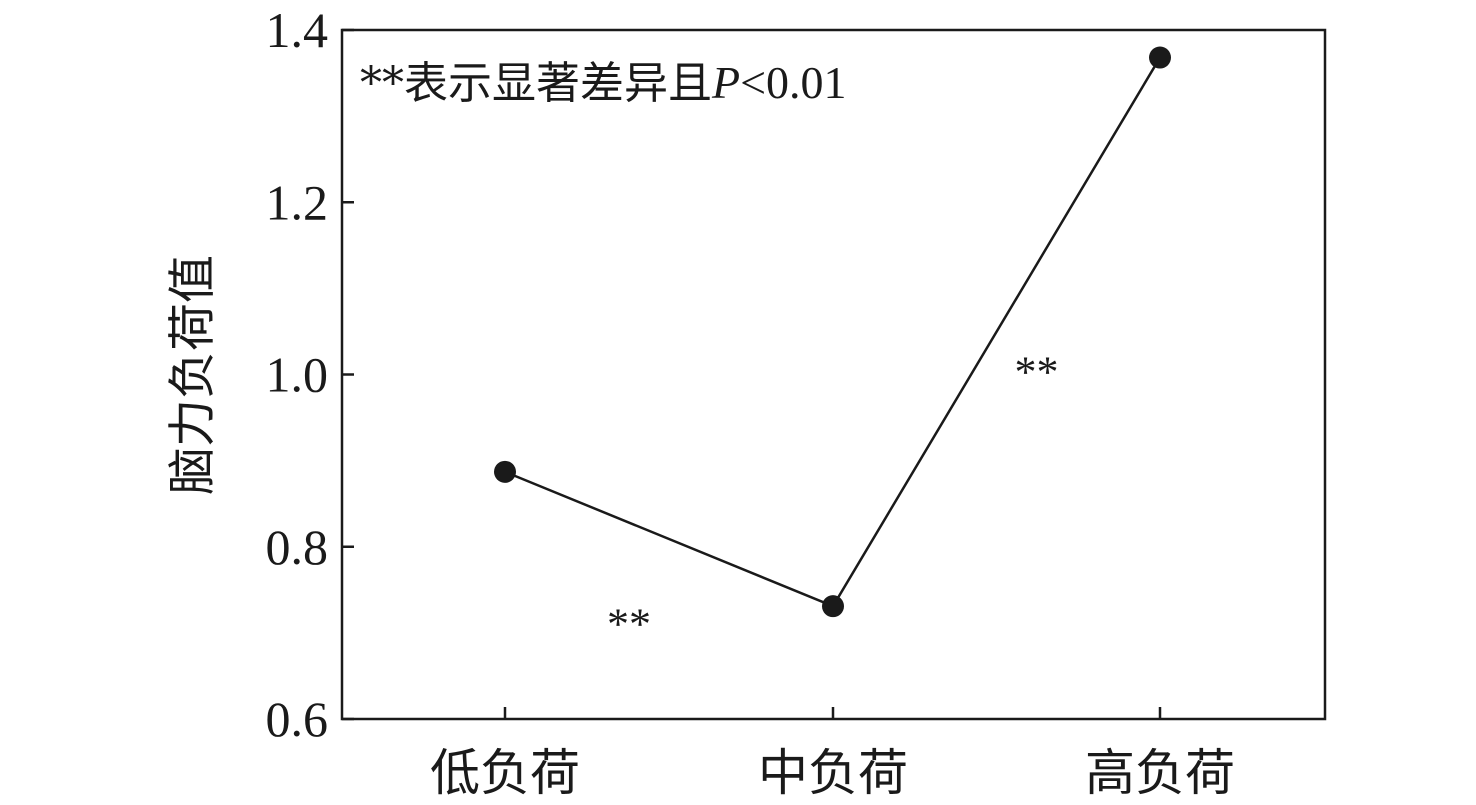  I want to click on significance-note-suffix: <0.01, so click(793, 82).